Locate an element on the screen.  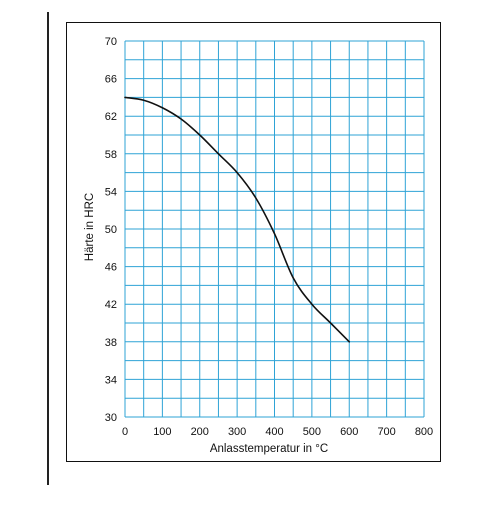
left-margin-rule is located at coordinates (48, 248).